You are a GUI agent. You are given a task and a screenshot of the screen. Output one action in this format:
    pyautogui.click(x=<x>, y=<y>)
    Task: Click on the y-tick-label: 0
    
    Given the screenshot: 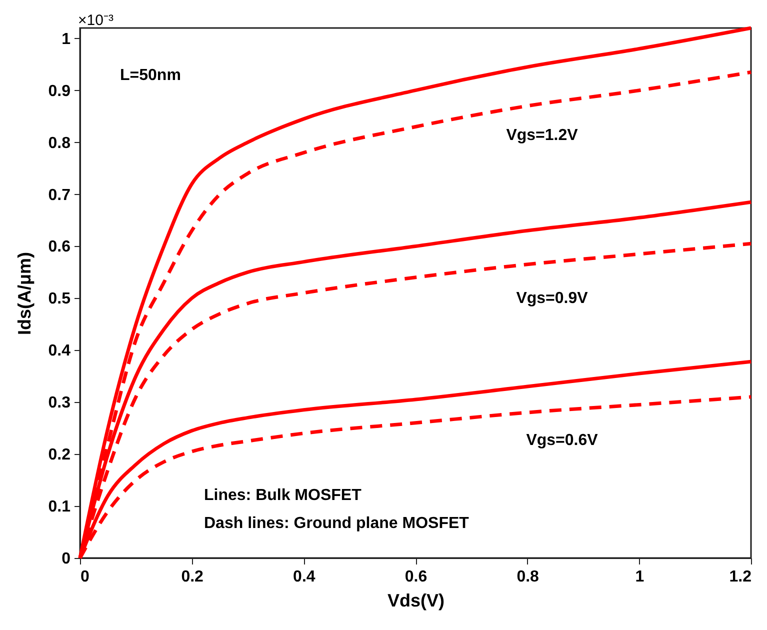 What is the action you would take?
    pyautogui.click(x=66, y=559)
    